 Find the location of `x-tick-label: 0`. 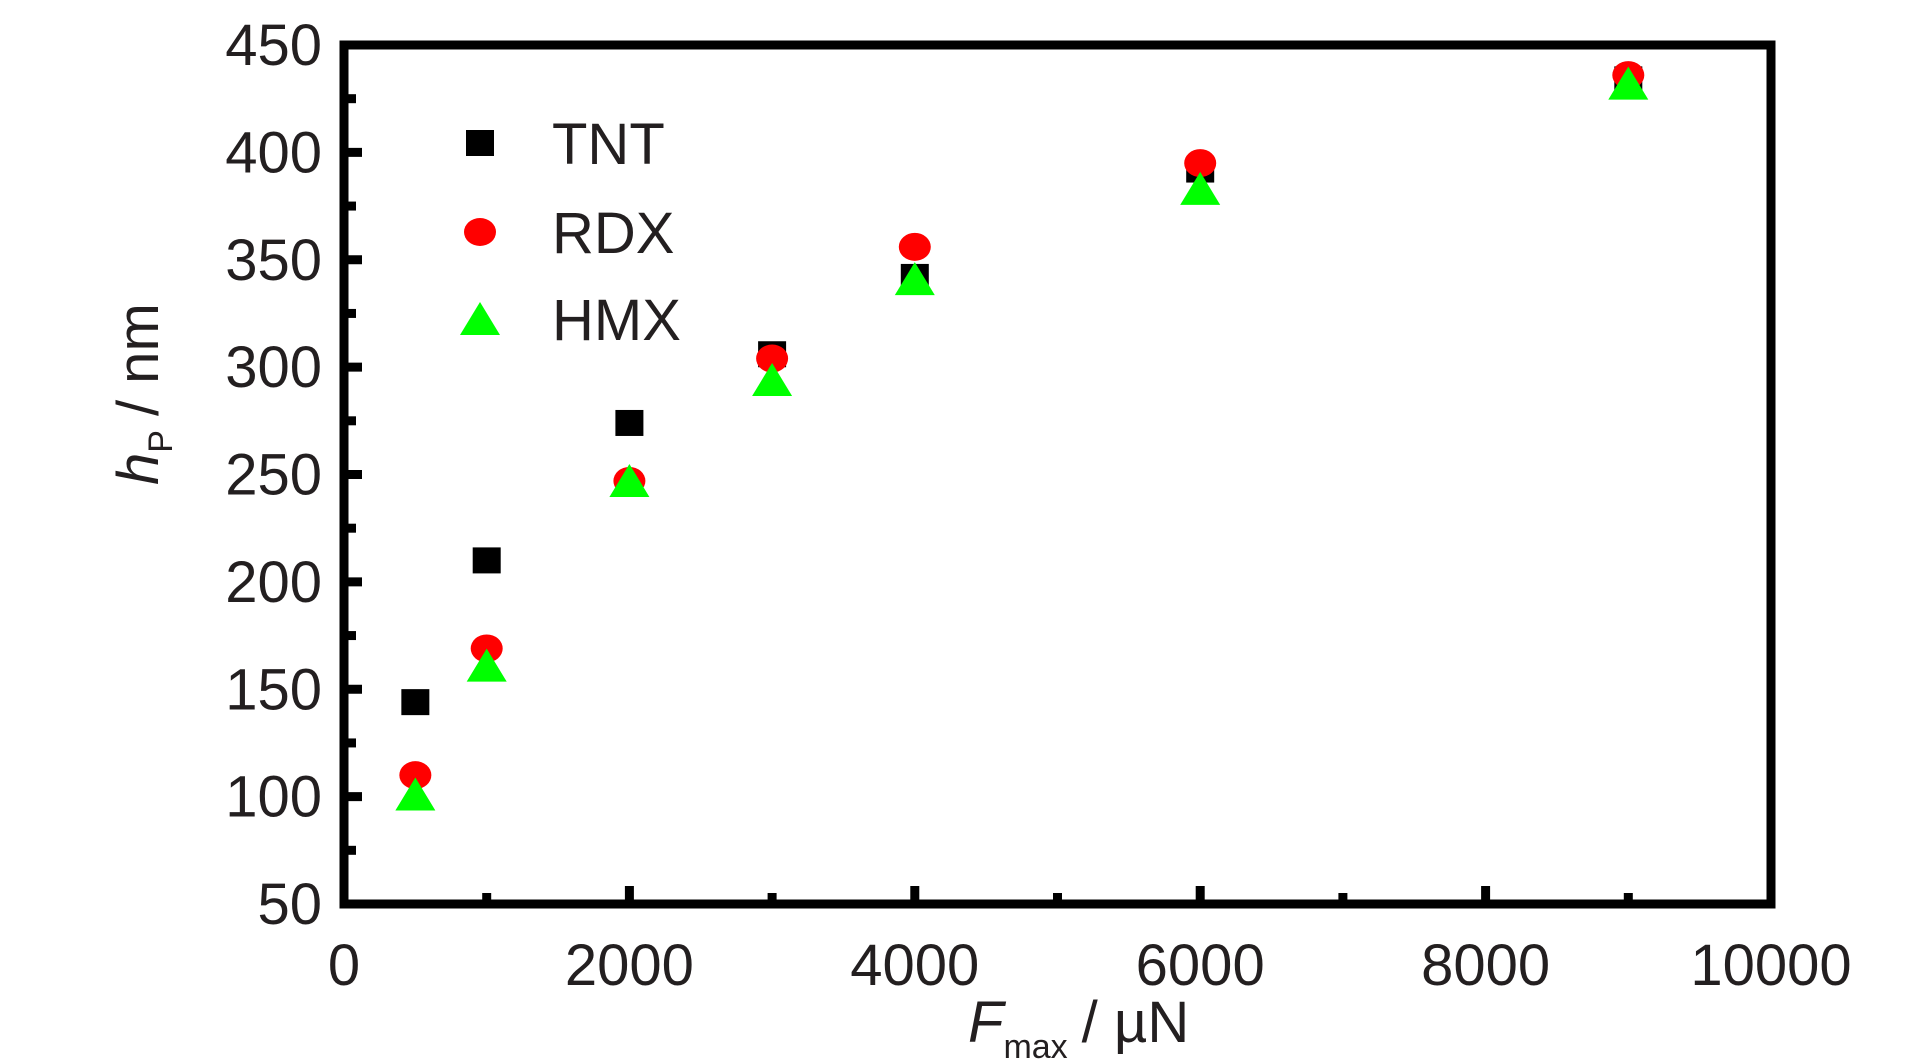

x-tick-label: 0 is located at coordinates (344, 965).